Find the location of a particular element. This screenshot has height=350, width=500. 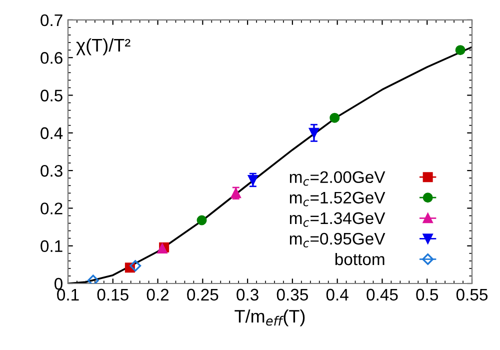

x-tick-label: 0.35 is located at coordinates (292, 294).